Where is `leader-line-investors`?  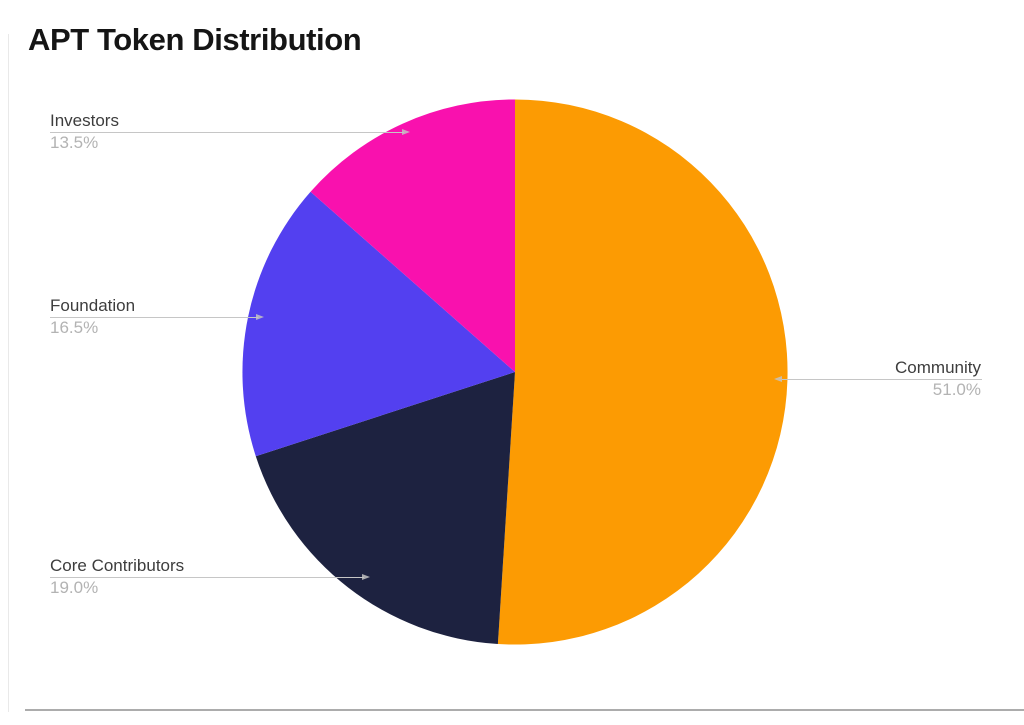
leader-line-investors is located at coordinates (227, 132).